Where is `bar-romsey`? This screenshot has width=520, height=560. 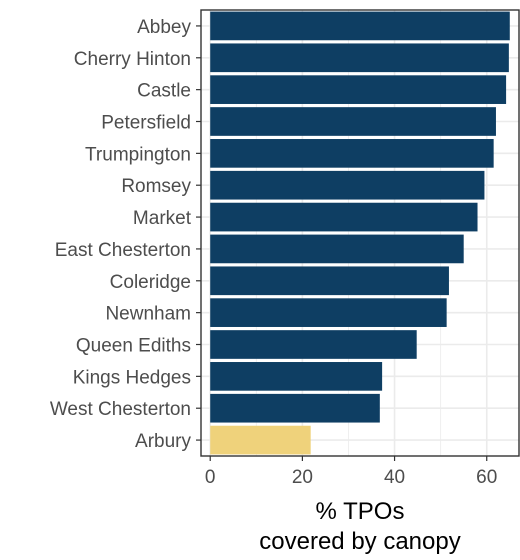 bar-romsey is located at coordinates (347, 185).